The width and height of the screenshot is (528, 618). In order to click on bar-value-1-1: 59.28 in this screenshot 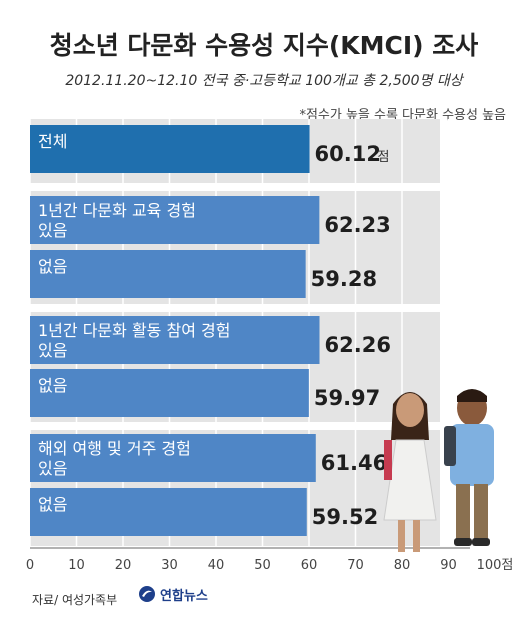, I will do `click(344, 279)`.